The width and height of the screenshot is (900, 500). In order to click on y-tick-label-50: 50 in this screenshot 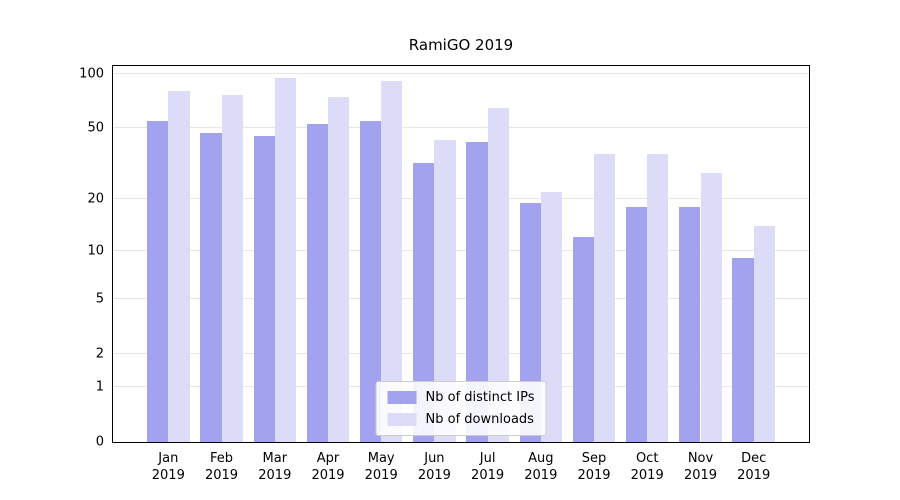, I will do `click(95, 128)`.